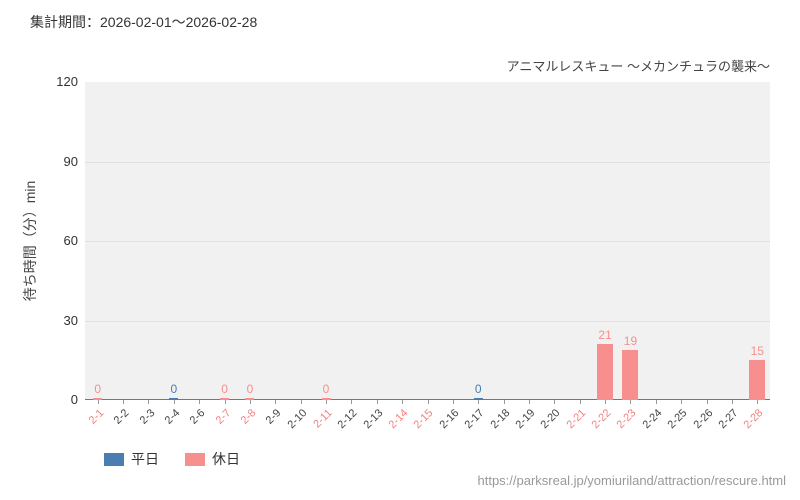 The width and height of the screenshot is (800, 500). I want to click on x-tick-label: 2-28, so click(753, 419).